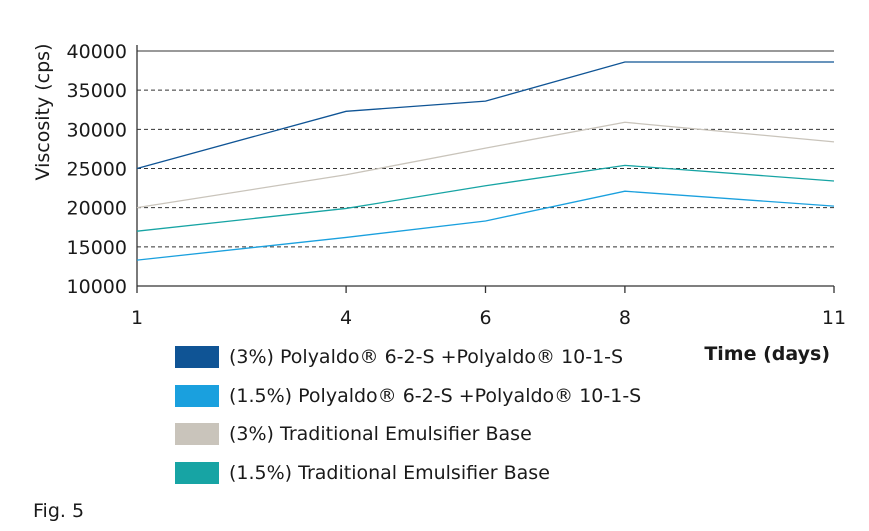  What do you see at coordinates (97, 248) in the screenshot?
I see `y-tick-label: 15000` at bounding box center [97, 248].